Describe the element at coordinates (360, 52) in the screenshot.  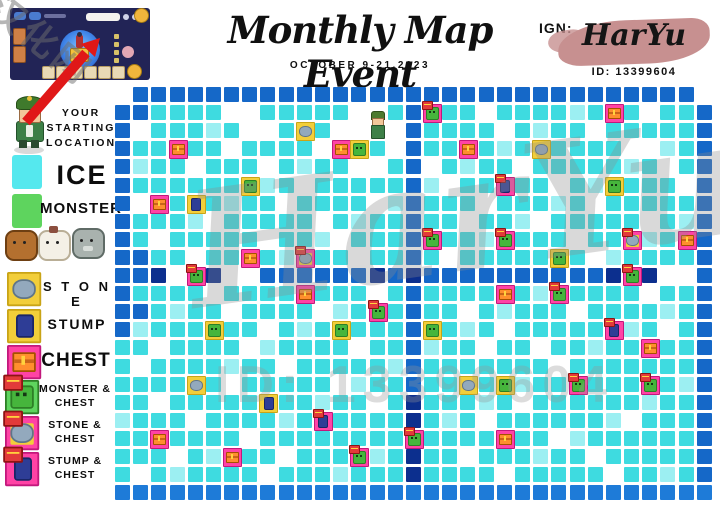
I see `page-title: Monthly Map Event` at that location.